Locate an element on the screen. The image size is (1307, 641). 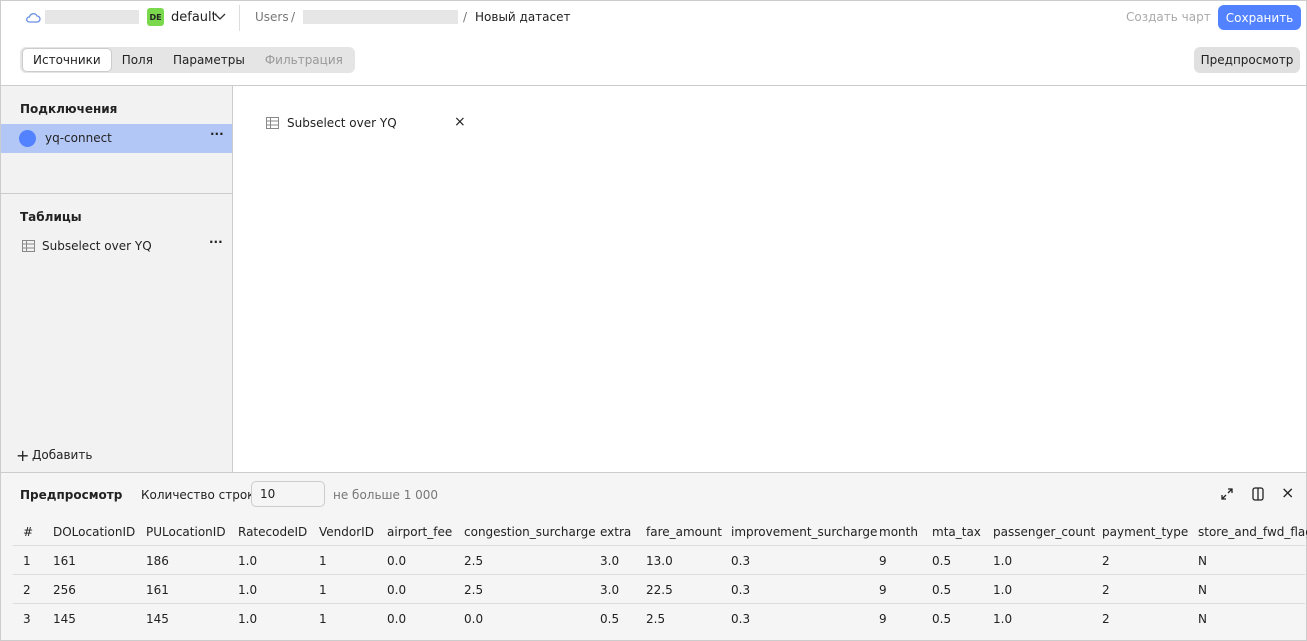
rows-hint: не больше 1 000 is located at coordinates (386, 495).